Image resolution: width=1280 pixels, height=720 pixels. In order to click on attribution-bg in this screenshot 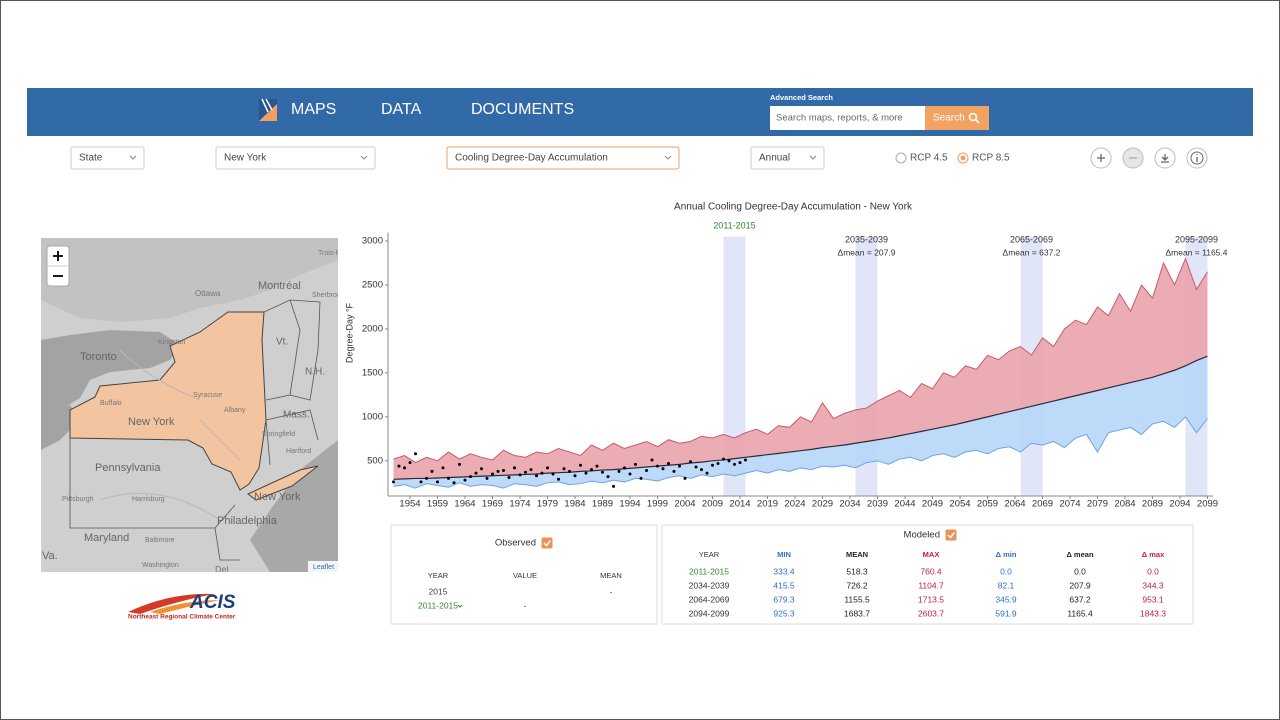, I will do `click(323, 566)`.